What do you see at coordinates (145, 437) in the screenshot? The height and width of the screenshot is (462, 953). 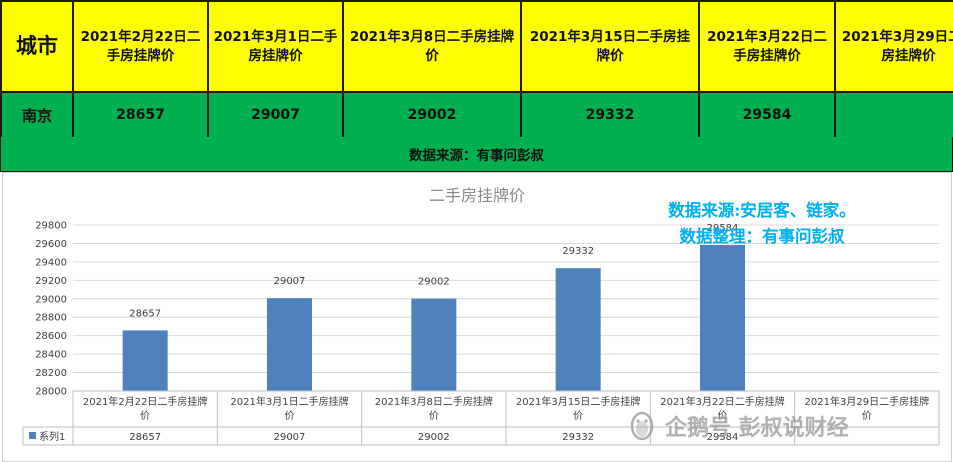 I see `table-series-value: 28657` at bounding box center [145, 437].